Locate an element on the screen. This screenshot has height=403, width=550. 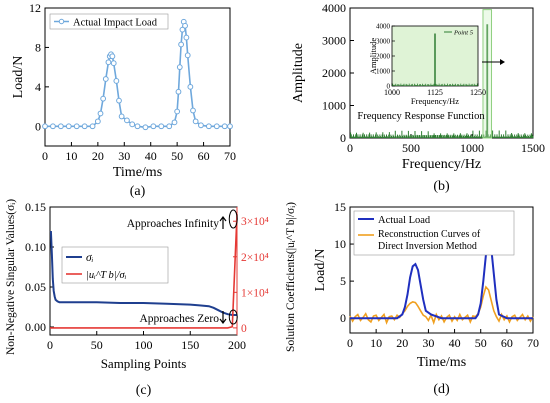
y-tick-label: 0 is located at coordinates (343, 138).